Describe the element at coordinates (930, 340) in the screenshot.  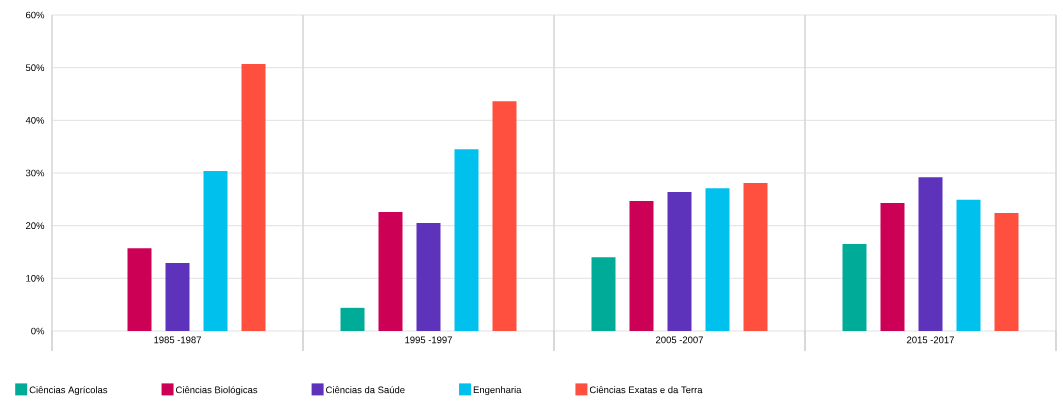
I see `x-tick-label: 2015 -2017` at that location.